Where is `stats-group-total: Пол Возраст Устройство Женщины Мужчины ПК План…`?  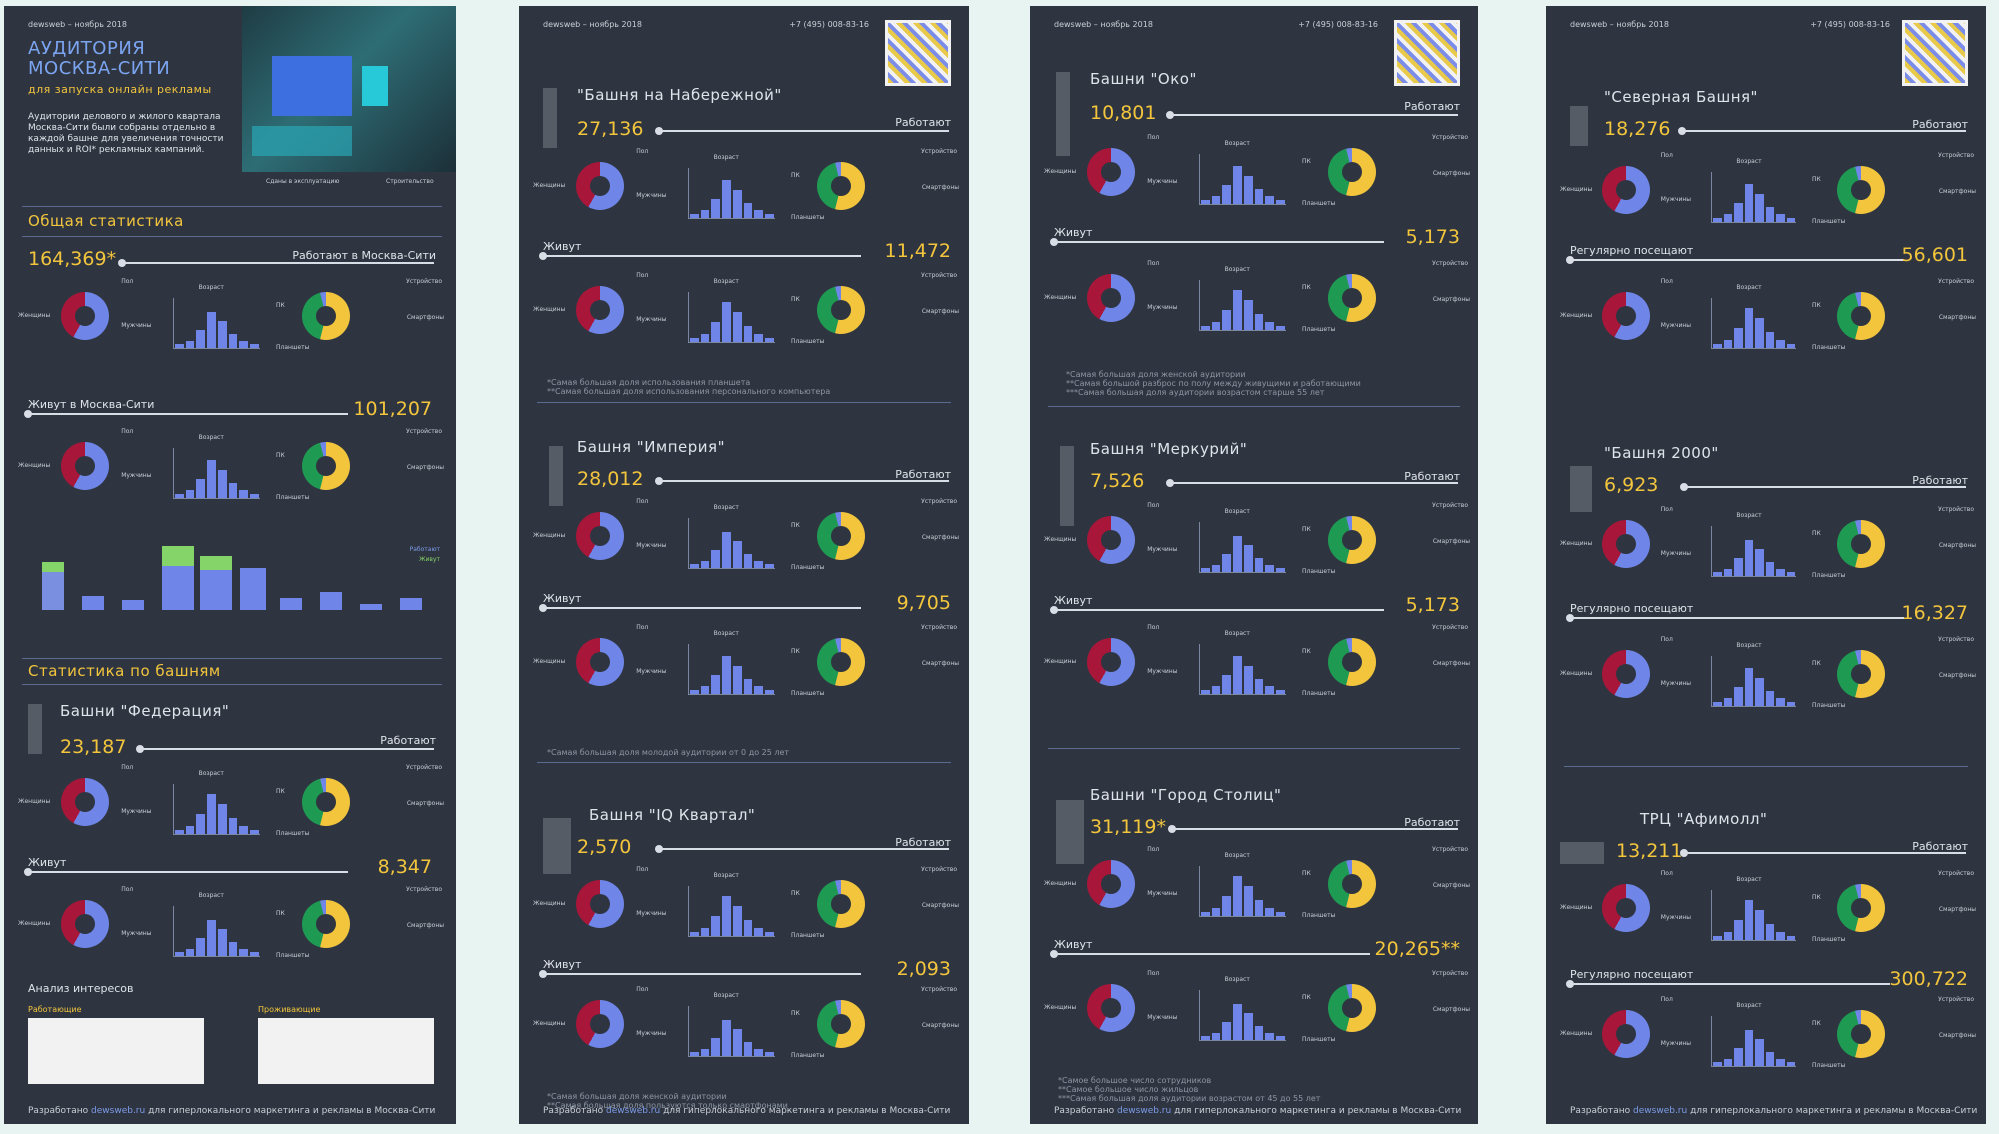 stats-group-total: Пол Возраст Устройство Женщины Мужчины ПК План… is located at coordinates (233, 323).